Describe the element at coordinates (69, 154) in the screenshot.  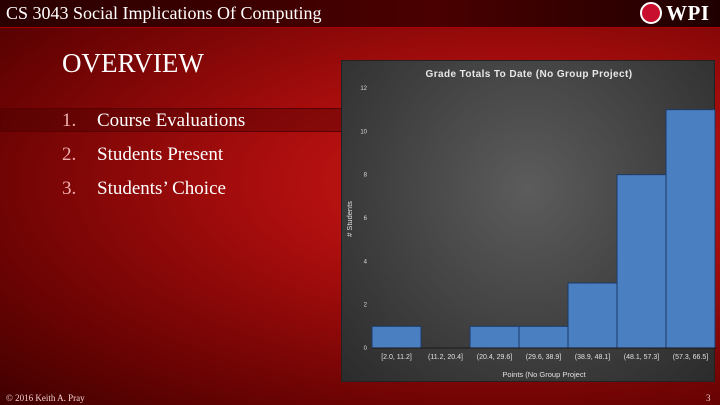
I see `agenda-number: 2.` at that location.